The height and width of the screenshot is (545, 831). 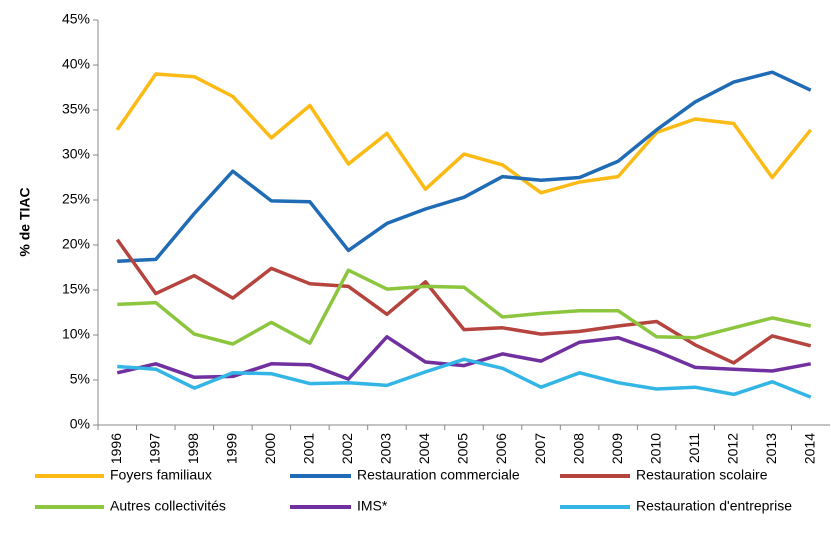 What do you see at coordinates (809, 448) in the screenshot?
I see `x-tick-label: 2014` at bounding box center [809, 448].